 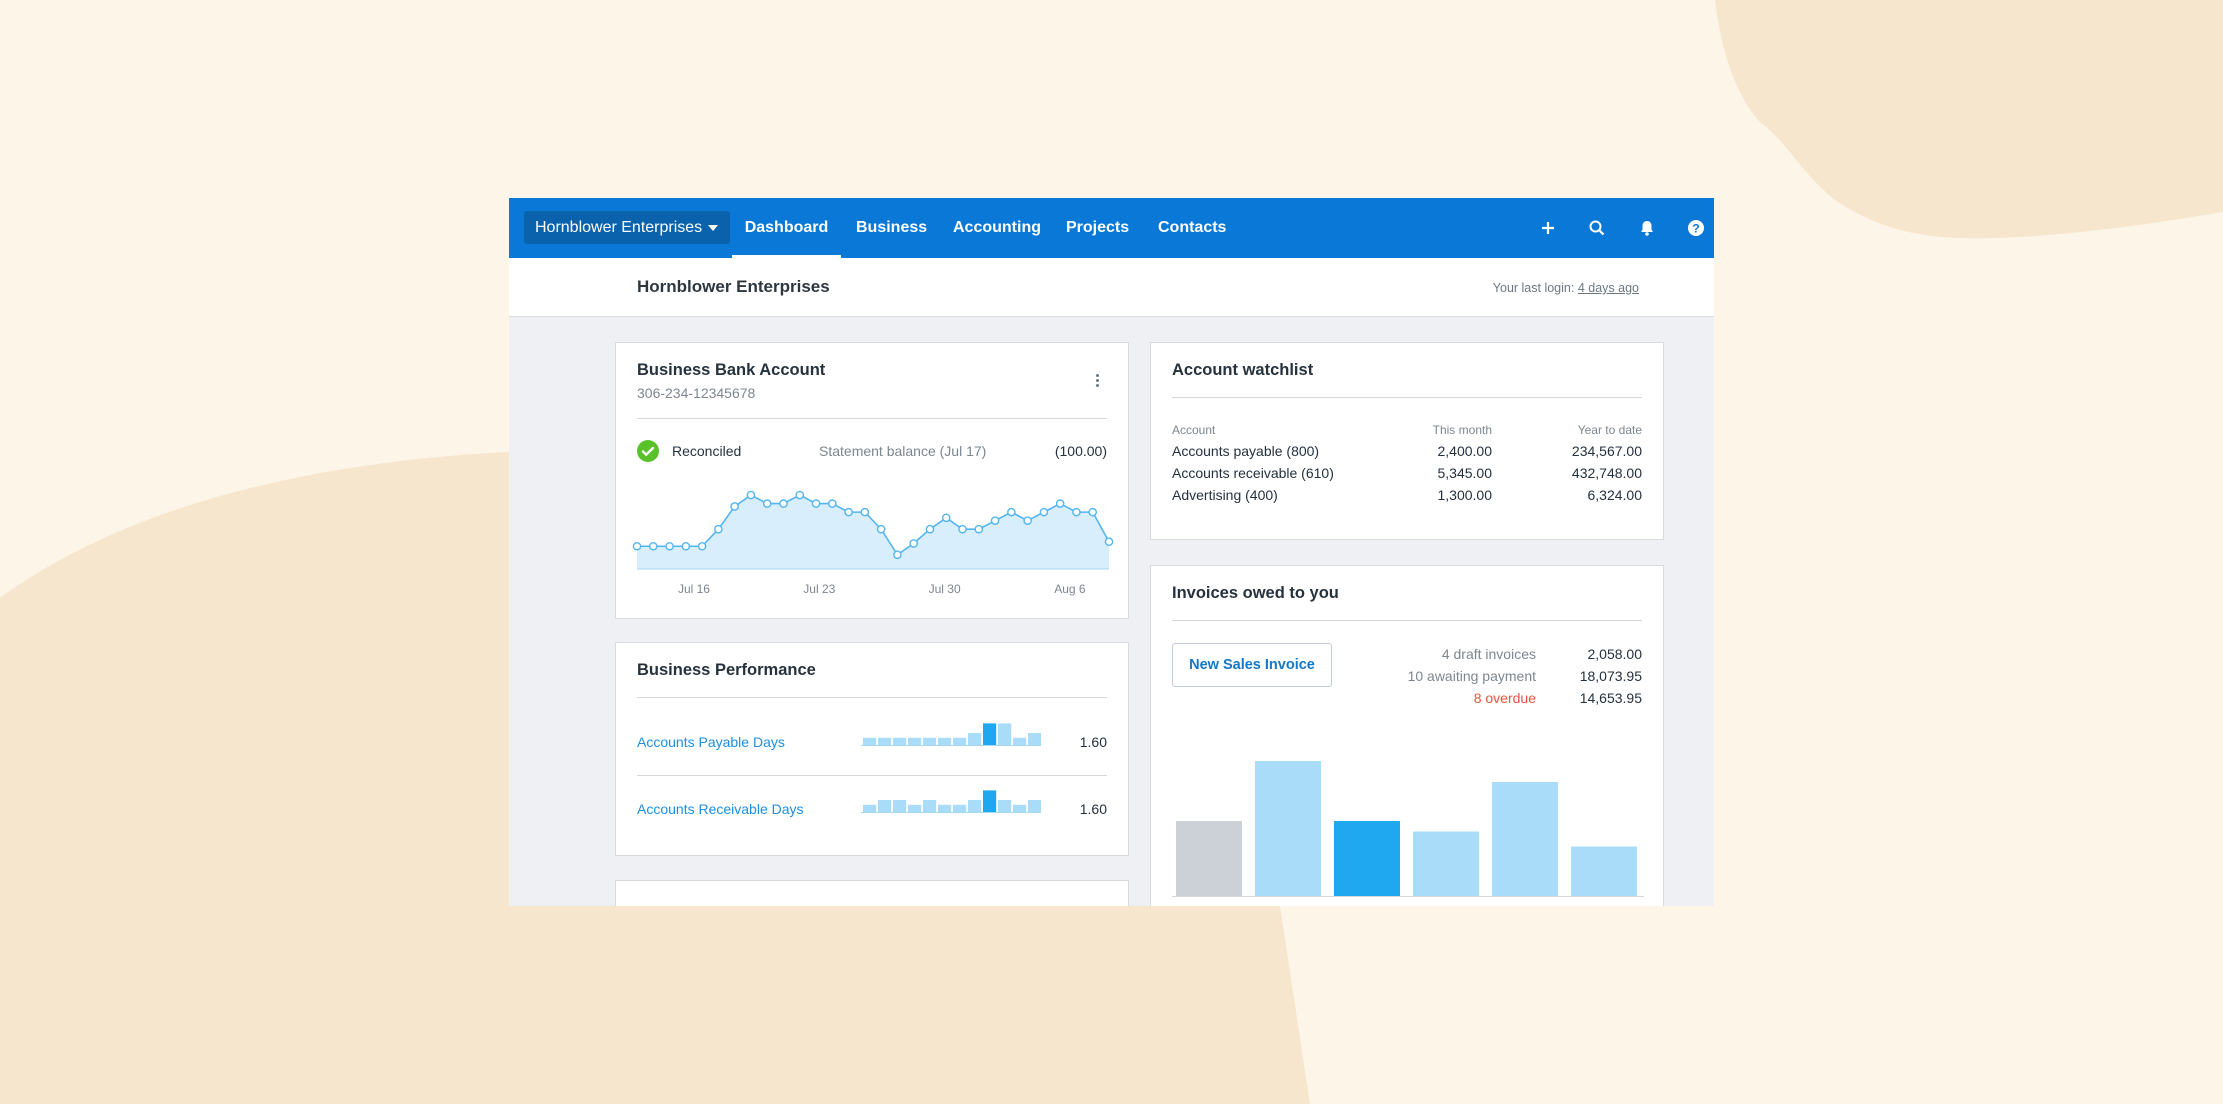 What do you see at coordinates (1093, 742) in the screenshot?
I see `payable-days-value: 1.60` at bounding box center [1093, 742].